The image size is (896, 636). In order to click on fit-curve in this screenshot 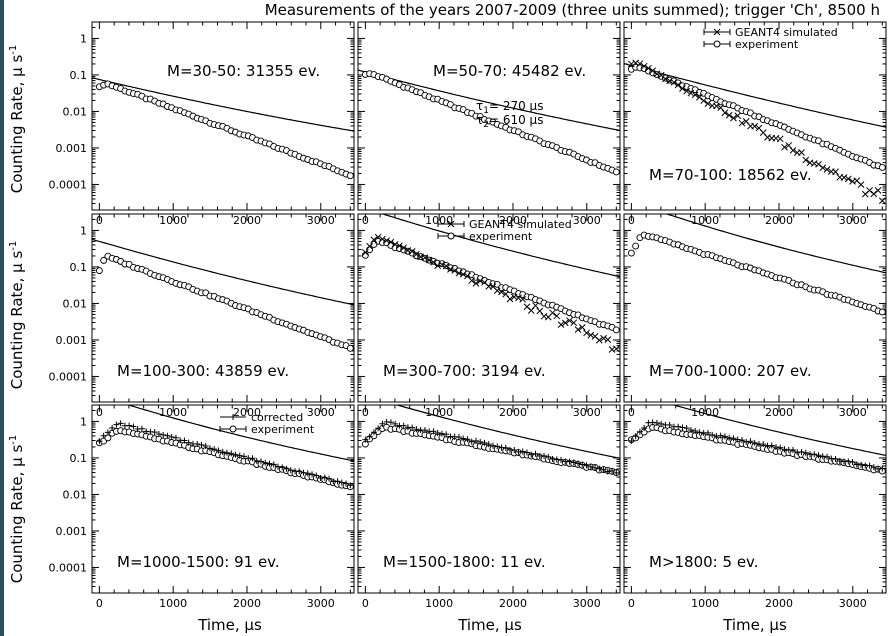, I will do `click(223, 104)`.